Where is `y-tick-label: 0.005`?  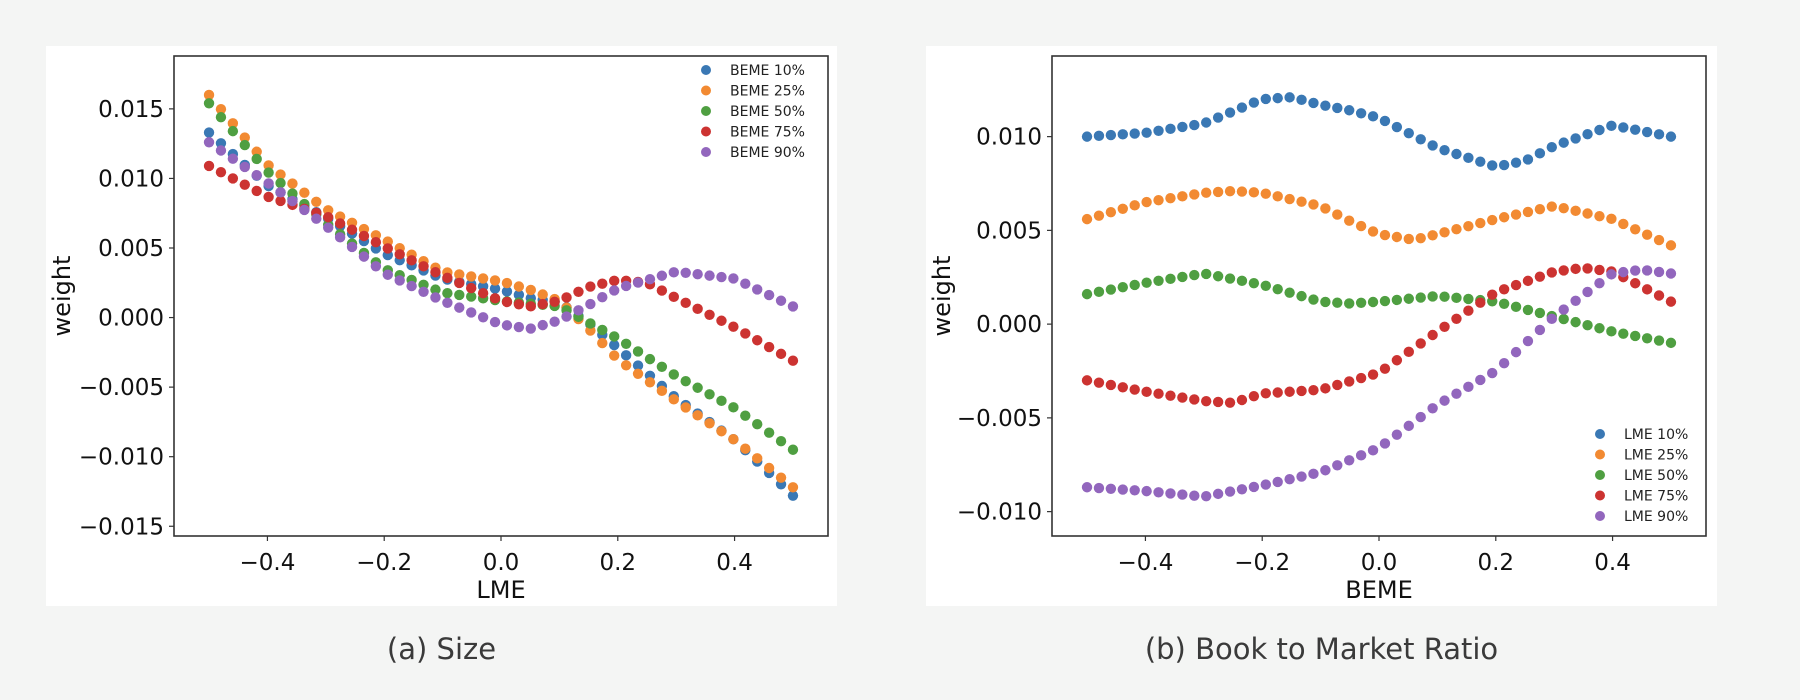
y-tick-label: 0.005 is located at coordinates (131, 249).